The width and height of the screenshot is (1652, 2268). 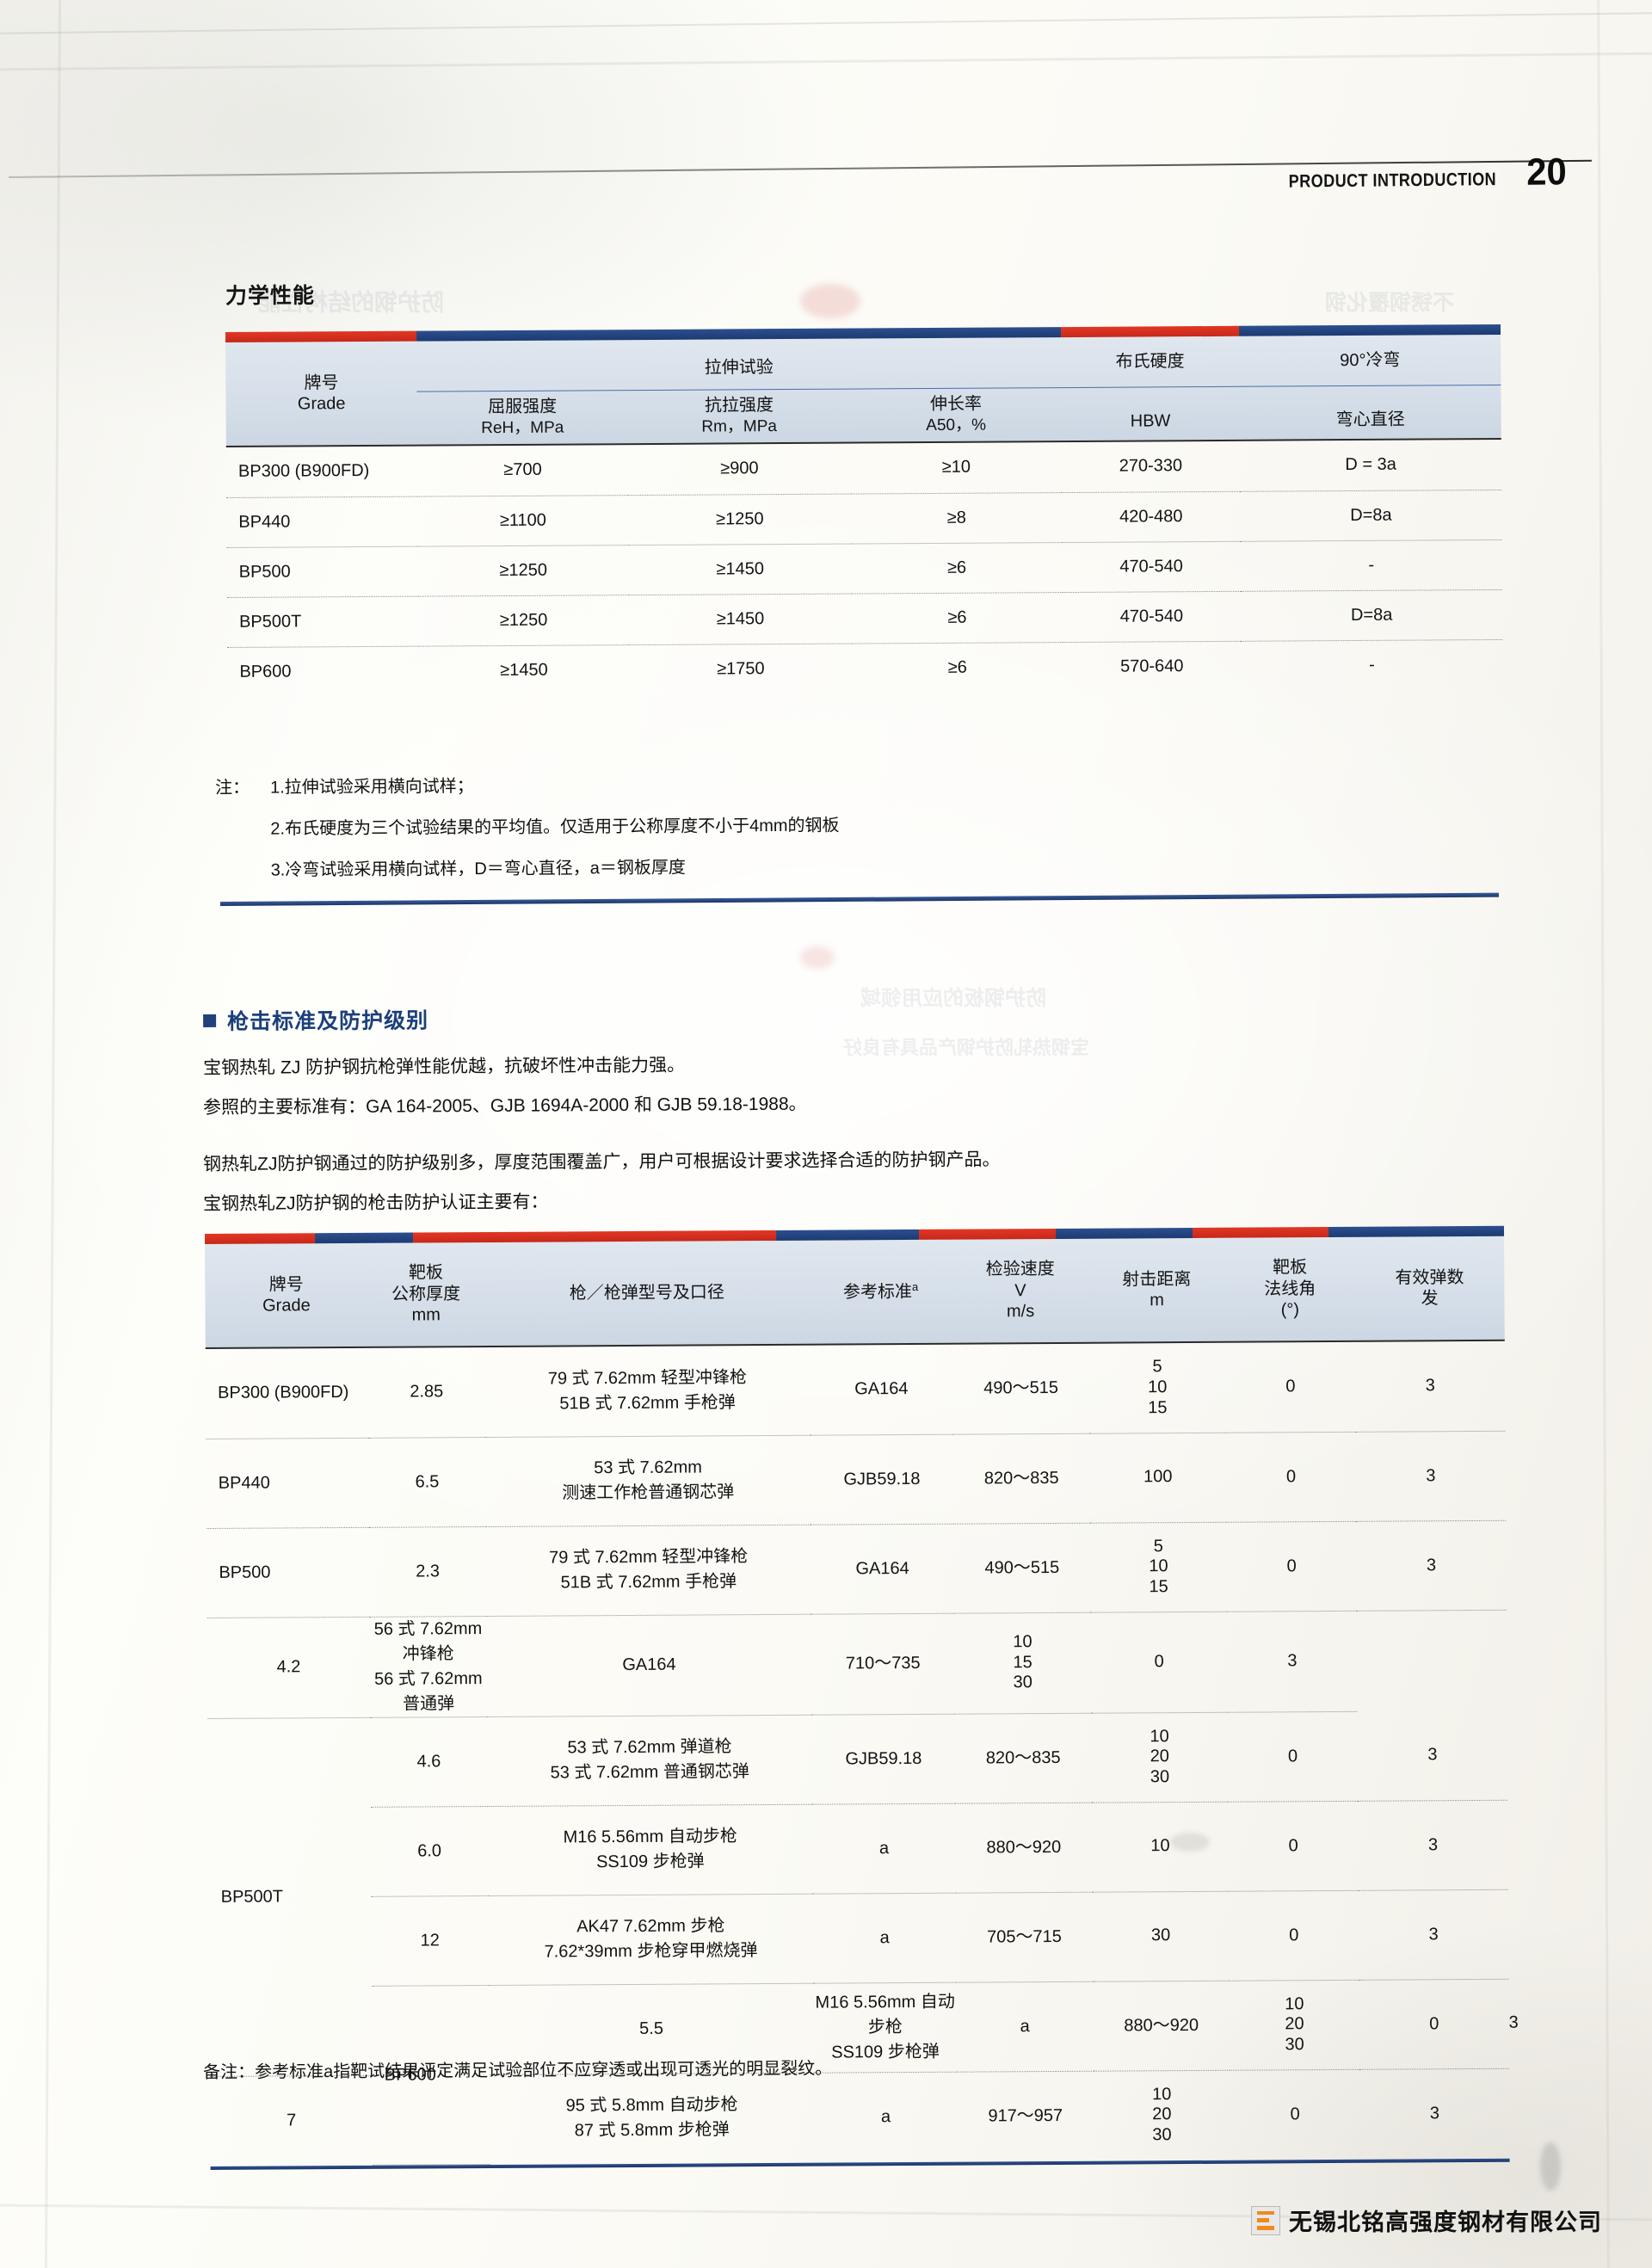 I want to click on header-thickness-l1: 靶板, so click(x=426, y=1273).